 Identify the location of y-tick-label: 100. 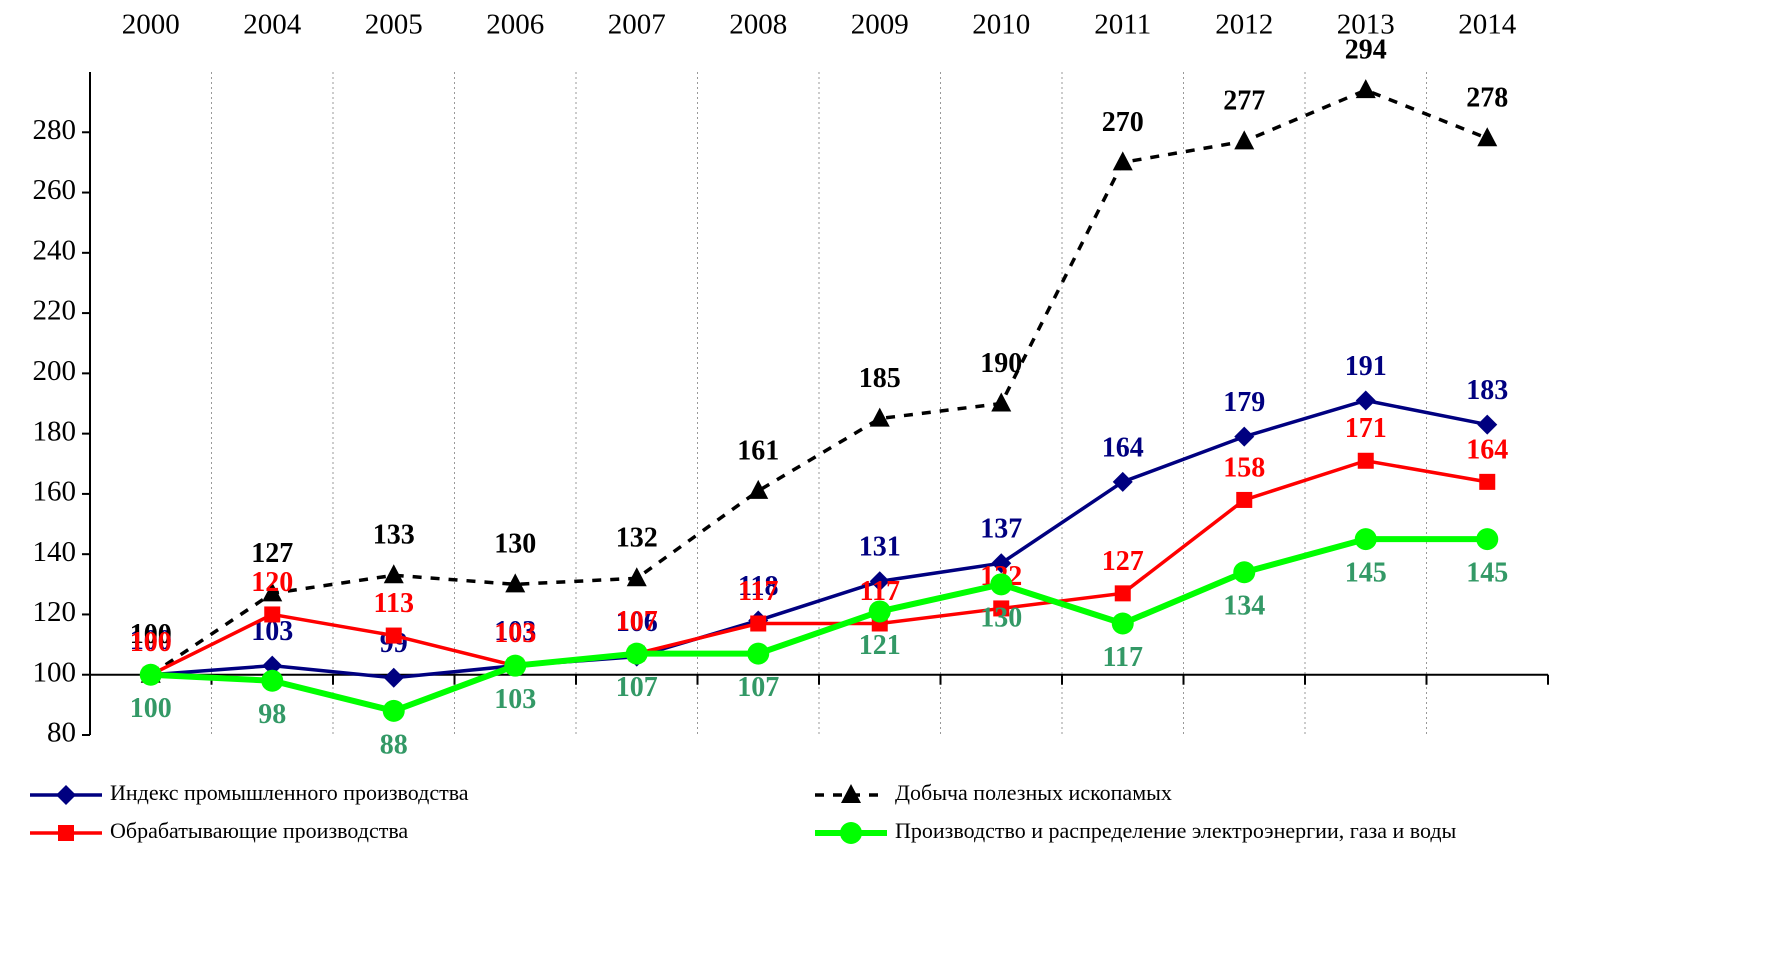
(55, 672).